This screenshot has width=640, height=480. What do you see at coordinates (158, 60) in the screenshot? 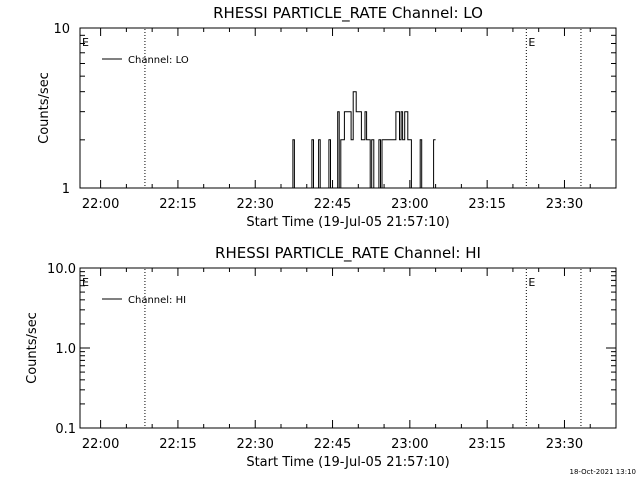
I see `legend-entry: Channel: LO` at bounding box center [158, 60].